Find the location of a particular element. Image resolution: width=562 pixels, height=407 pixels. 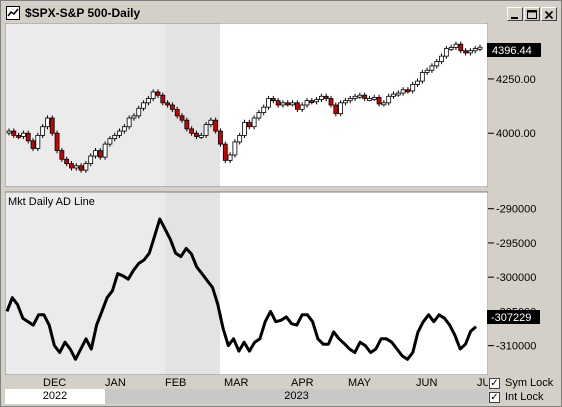

maximize-icon is located at coordinates (532, 14).